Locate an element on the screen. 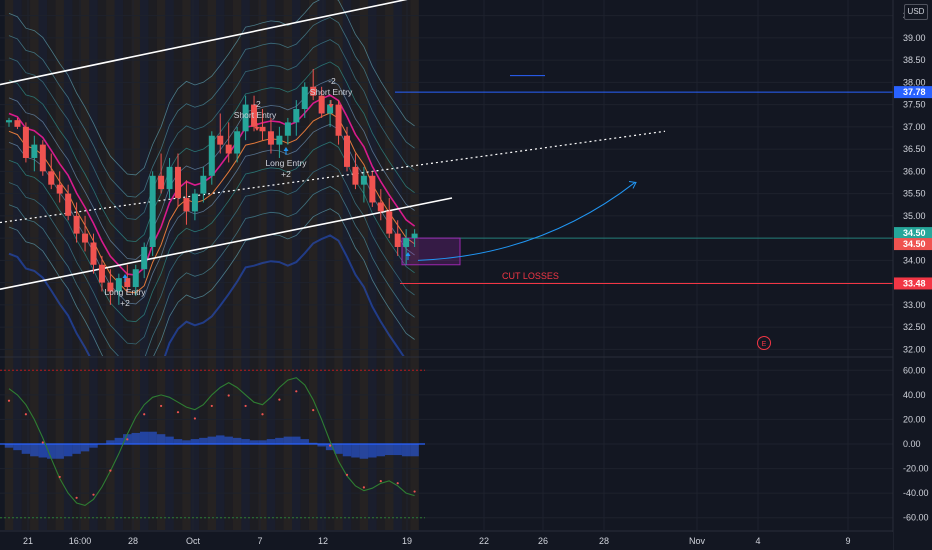 The image size is (932, 550). time-tick-label: 22 is located at coordinates (484, 541).